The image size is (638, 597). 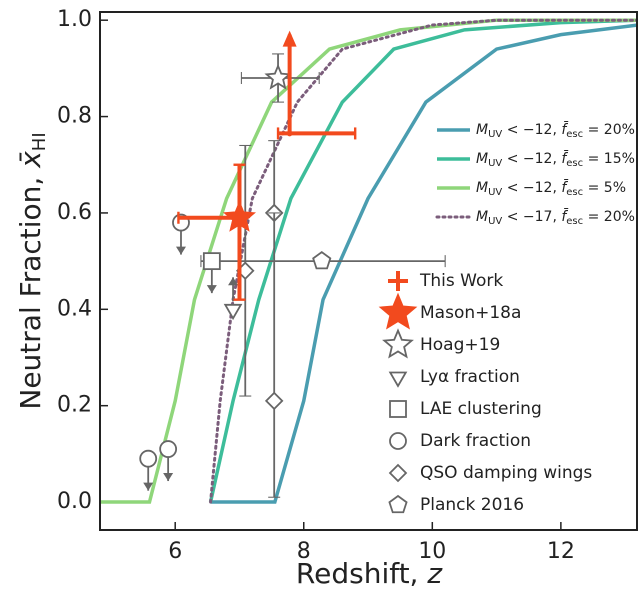 What do you see at coordinates (175, 551) in the screenshot?
I see `x-tick-label: 6` at bounding box center [175, 551].